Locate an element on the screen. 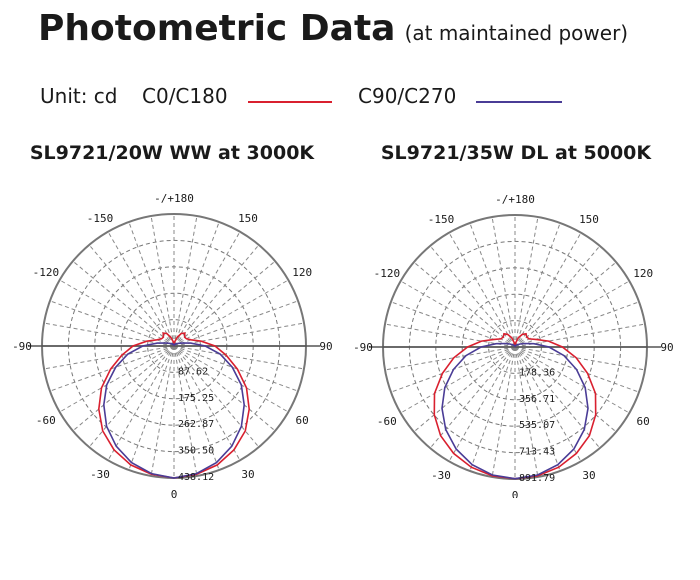  radial-tick-label: 356.71 is located at coordinates (537, 399).